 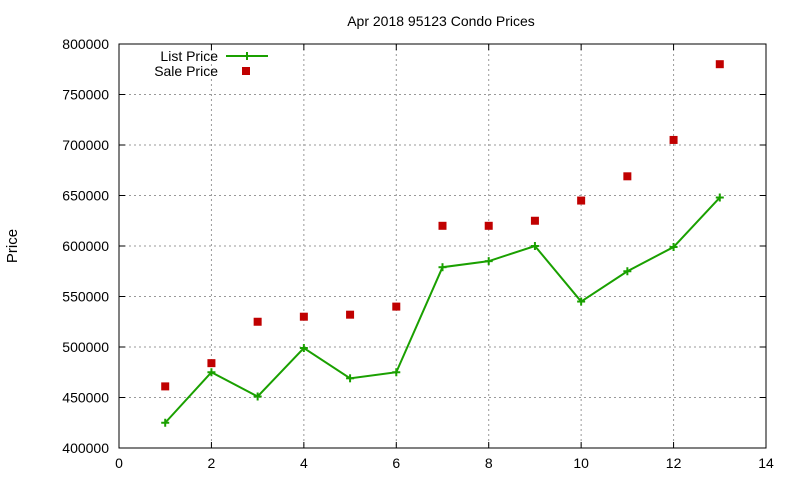 What do you see at coordinates (186, 71) in the screenshot?
I see `legend-label-sale-price: Sale Price` at bounding box center [186, 71].